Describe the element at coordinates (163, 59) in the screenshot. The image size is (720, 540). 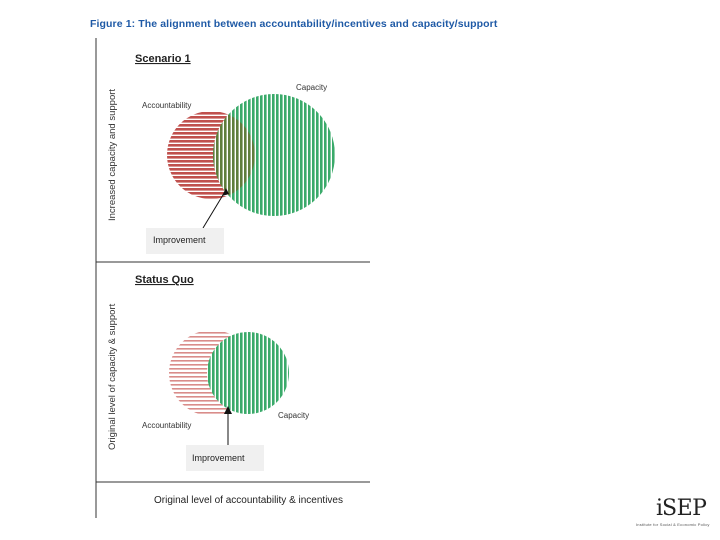
I see `scenario1-title: Scenario 1` at that location.